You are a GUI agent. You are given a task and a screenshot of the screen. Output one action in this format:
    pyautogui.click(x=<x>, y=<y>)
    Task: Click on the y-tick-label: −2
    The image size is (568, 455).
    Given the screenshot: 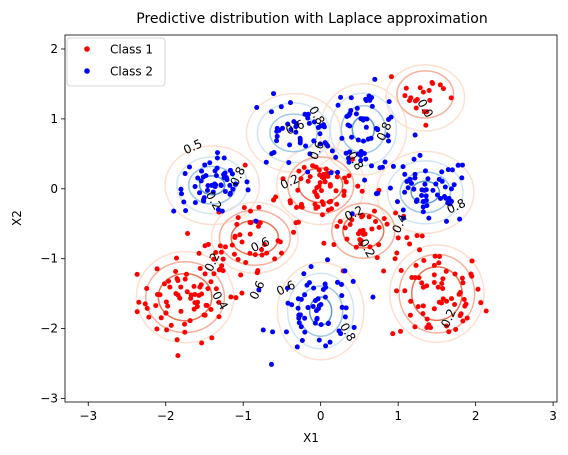 What is the action you would take?
    pyautogui.click(x=49, y=329)
    